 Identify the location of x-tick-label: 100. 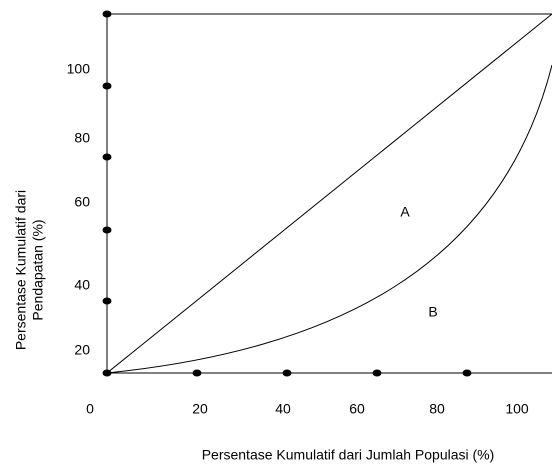
(517, 409).